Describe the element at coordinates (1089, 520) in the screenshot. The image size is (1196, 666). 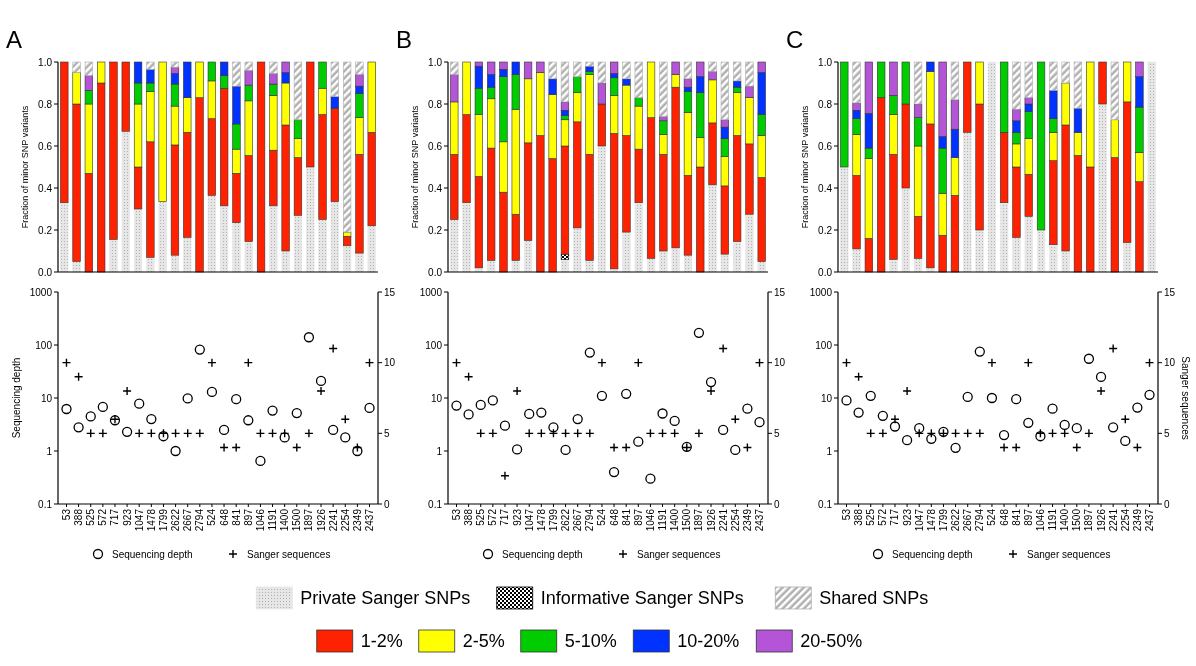
I see `x-tick-label: 1897` at that location.